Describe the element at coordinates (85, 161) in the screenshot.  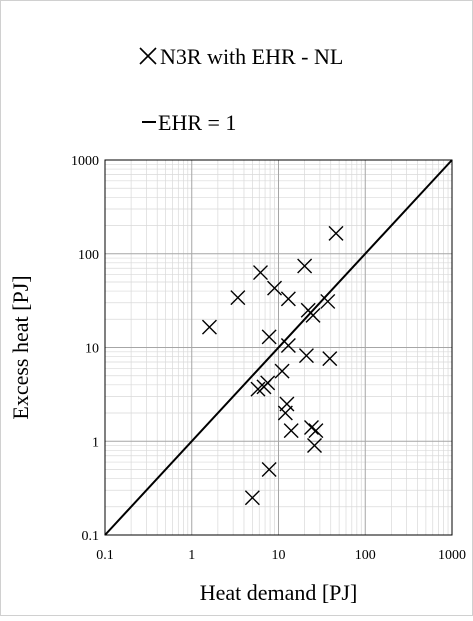
I see `y-tick-label: 1000` at that location.